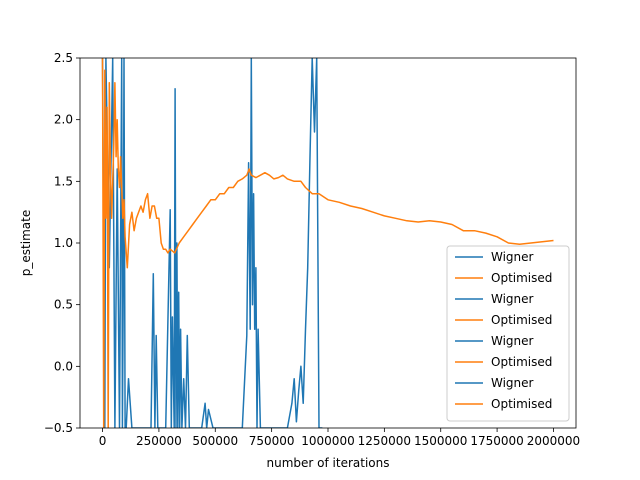 The image size is (640, 480). I want to click on x-tick-label: 0, so click(103, 441).